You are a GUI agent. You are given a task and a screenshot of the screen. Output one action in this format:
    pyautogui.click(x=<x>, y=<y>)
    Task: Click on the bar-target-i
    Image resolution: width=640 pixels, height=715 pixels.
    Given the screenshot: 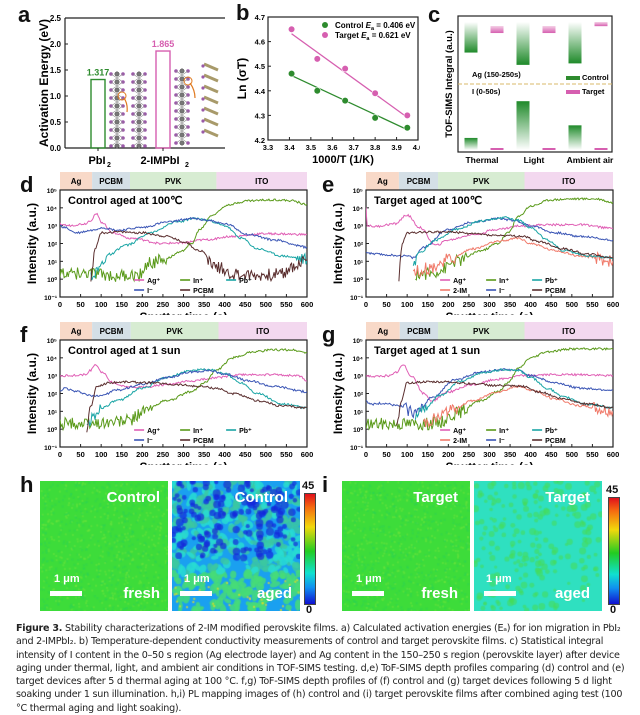 What is the action you would take?
    pyautogui.click(x=549, y=149)
    